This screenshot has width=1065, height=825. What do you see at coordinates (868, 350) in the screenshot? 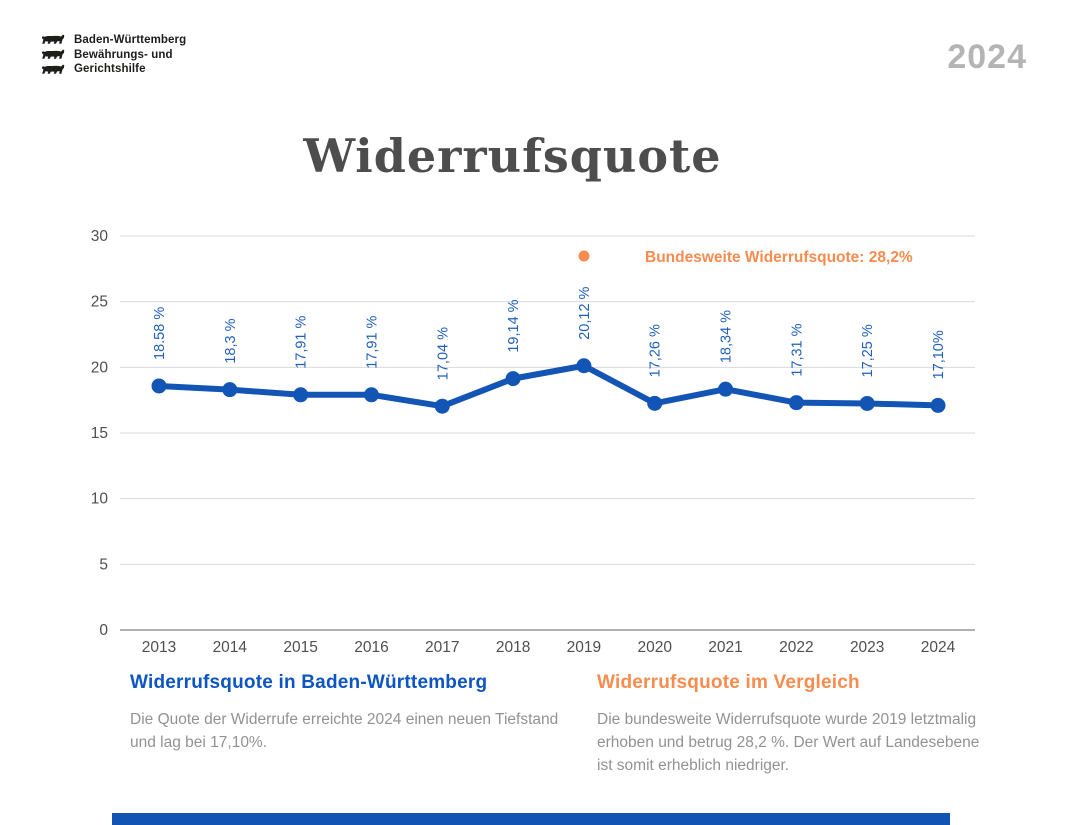
I see `data-point-label: 17,25 %` at bounding box center [868, 350].